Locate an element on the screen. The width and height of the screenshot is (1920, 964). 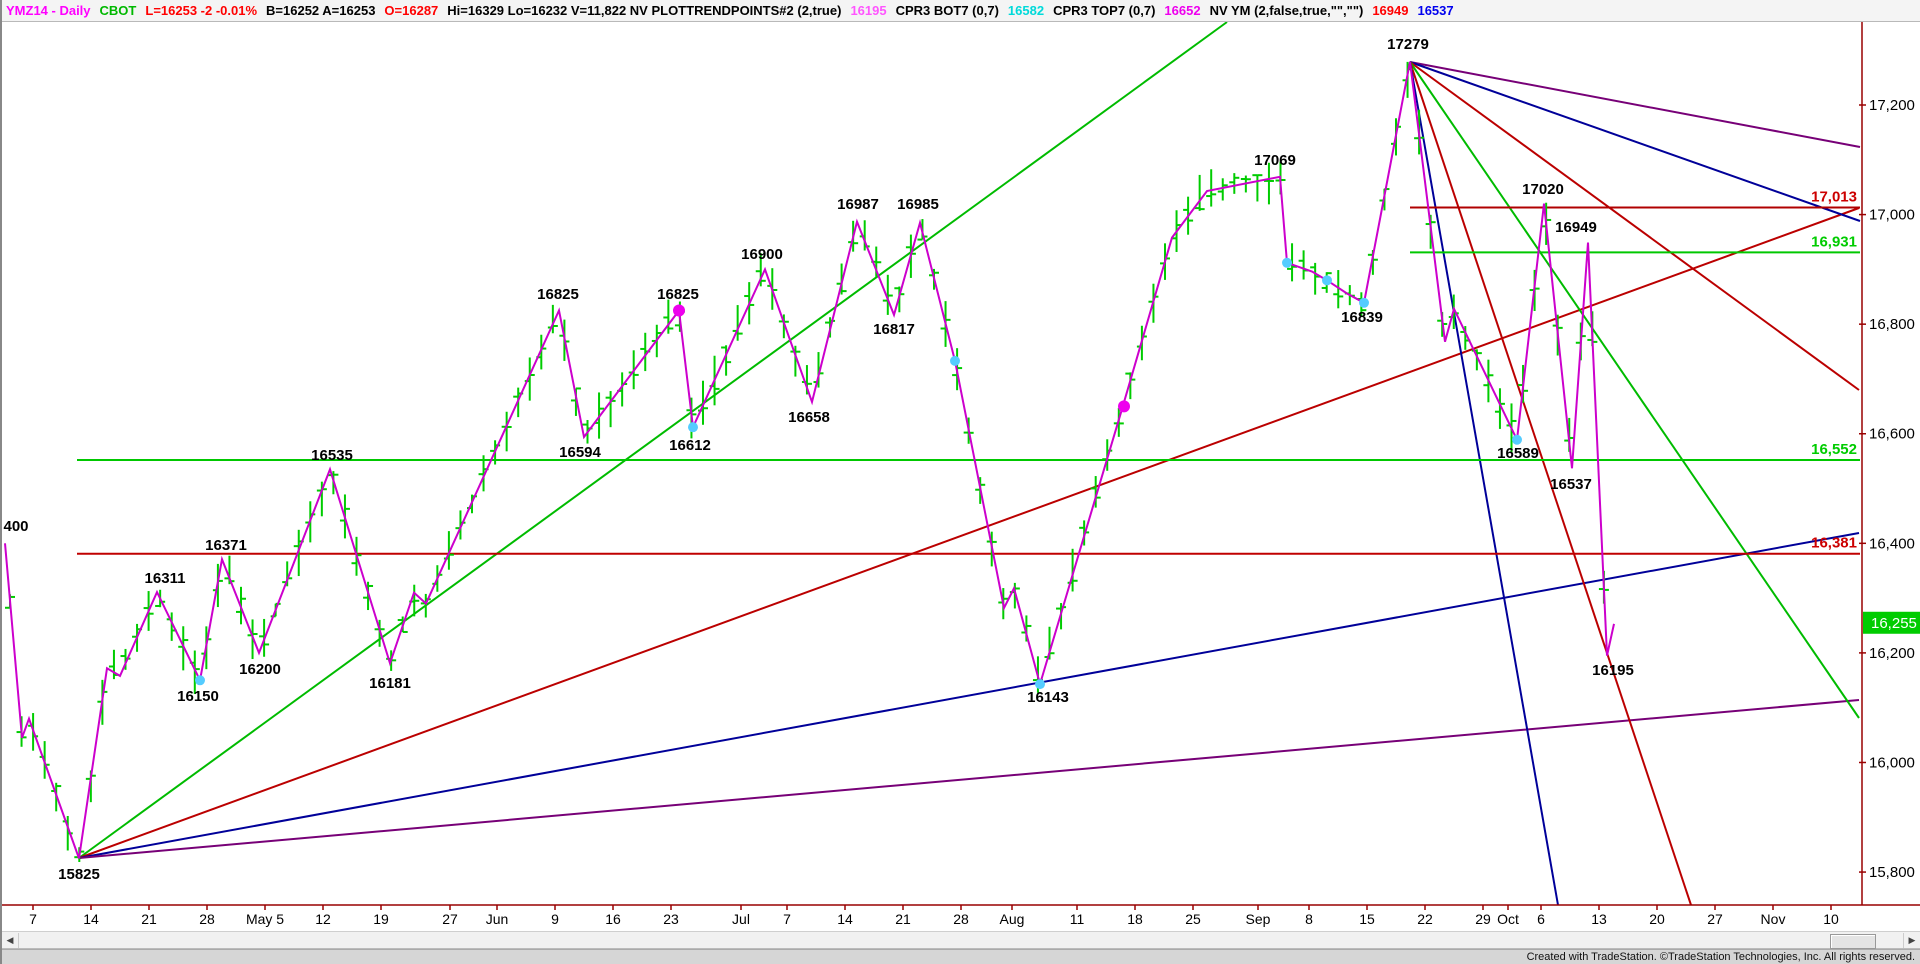
swing-label: 16658 is located at coordinates (809, 417).